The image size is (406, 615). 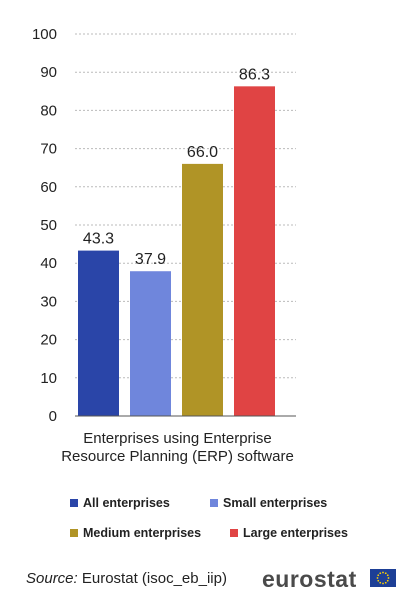 I want to click on legend-label-all: All enterprises, so click(x=126, y=503).